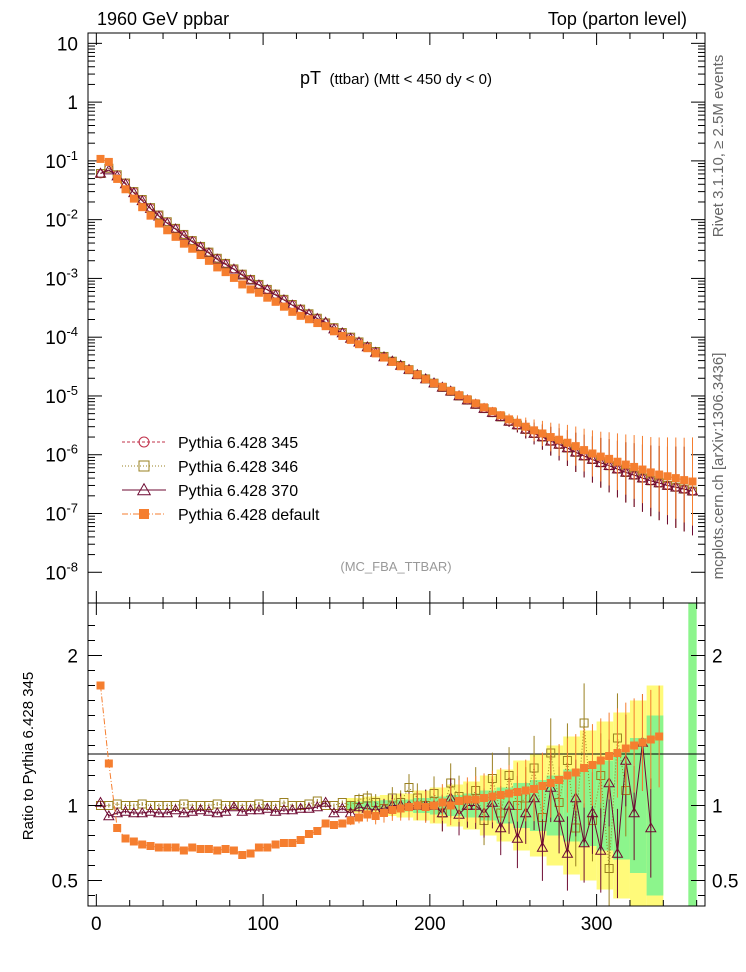 This screenshot has width=746, height=972. I want to click on y-tick-label: 10⁻², so click(61, 219).